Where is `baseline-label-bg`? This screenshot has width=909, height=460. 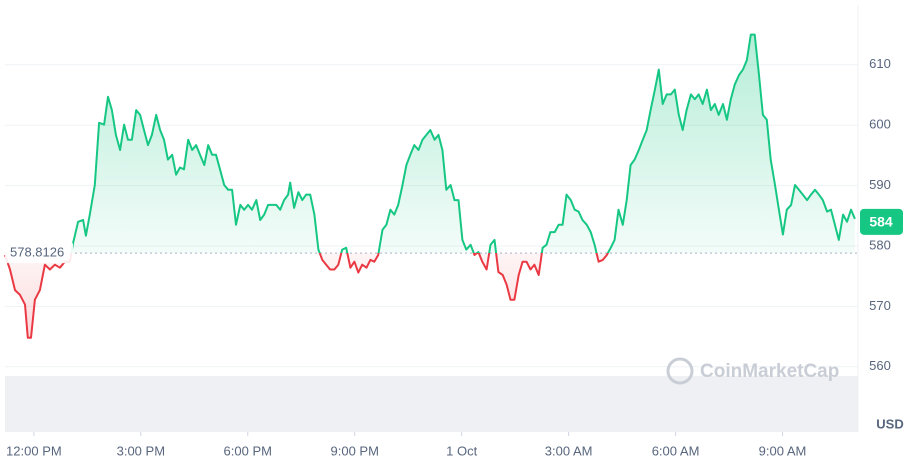
baseline-label-bg is located at coordinates (39, 253).